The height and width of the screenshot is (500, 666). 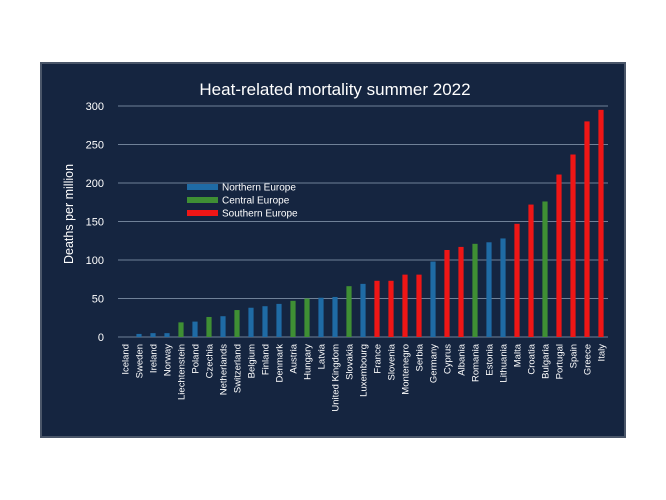 I want to click on x-tick-label: Germany, so click(x=434, y=363).